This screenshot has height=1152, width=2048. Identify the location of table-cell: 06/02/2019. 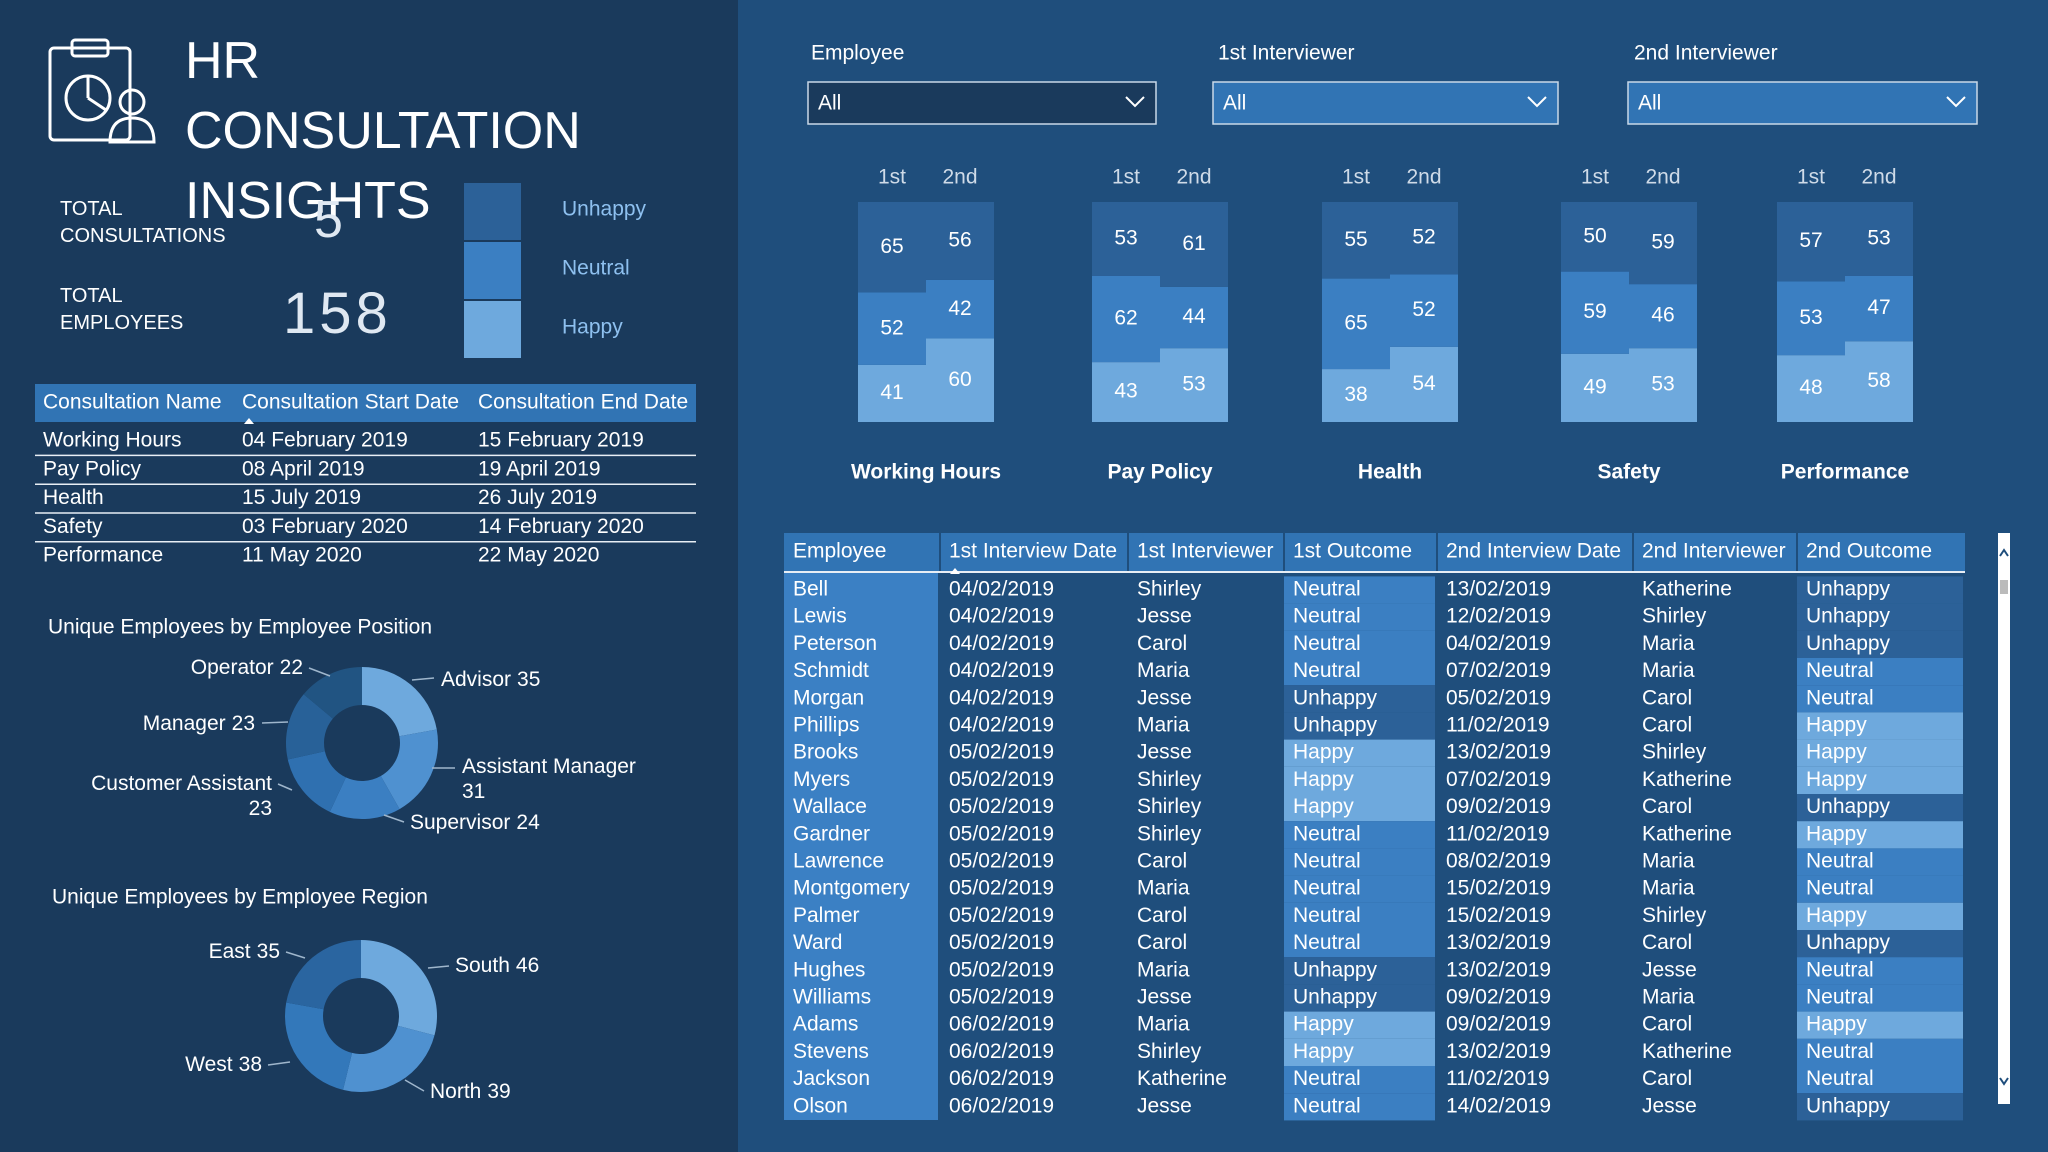
(1001, 1024).